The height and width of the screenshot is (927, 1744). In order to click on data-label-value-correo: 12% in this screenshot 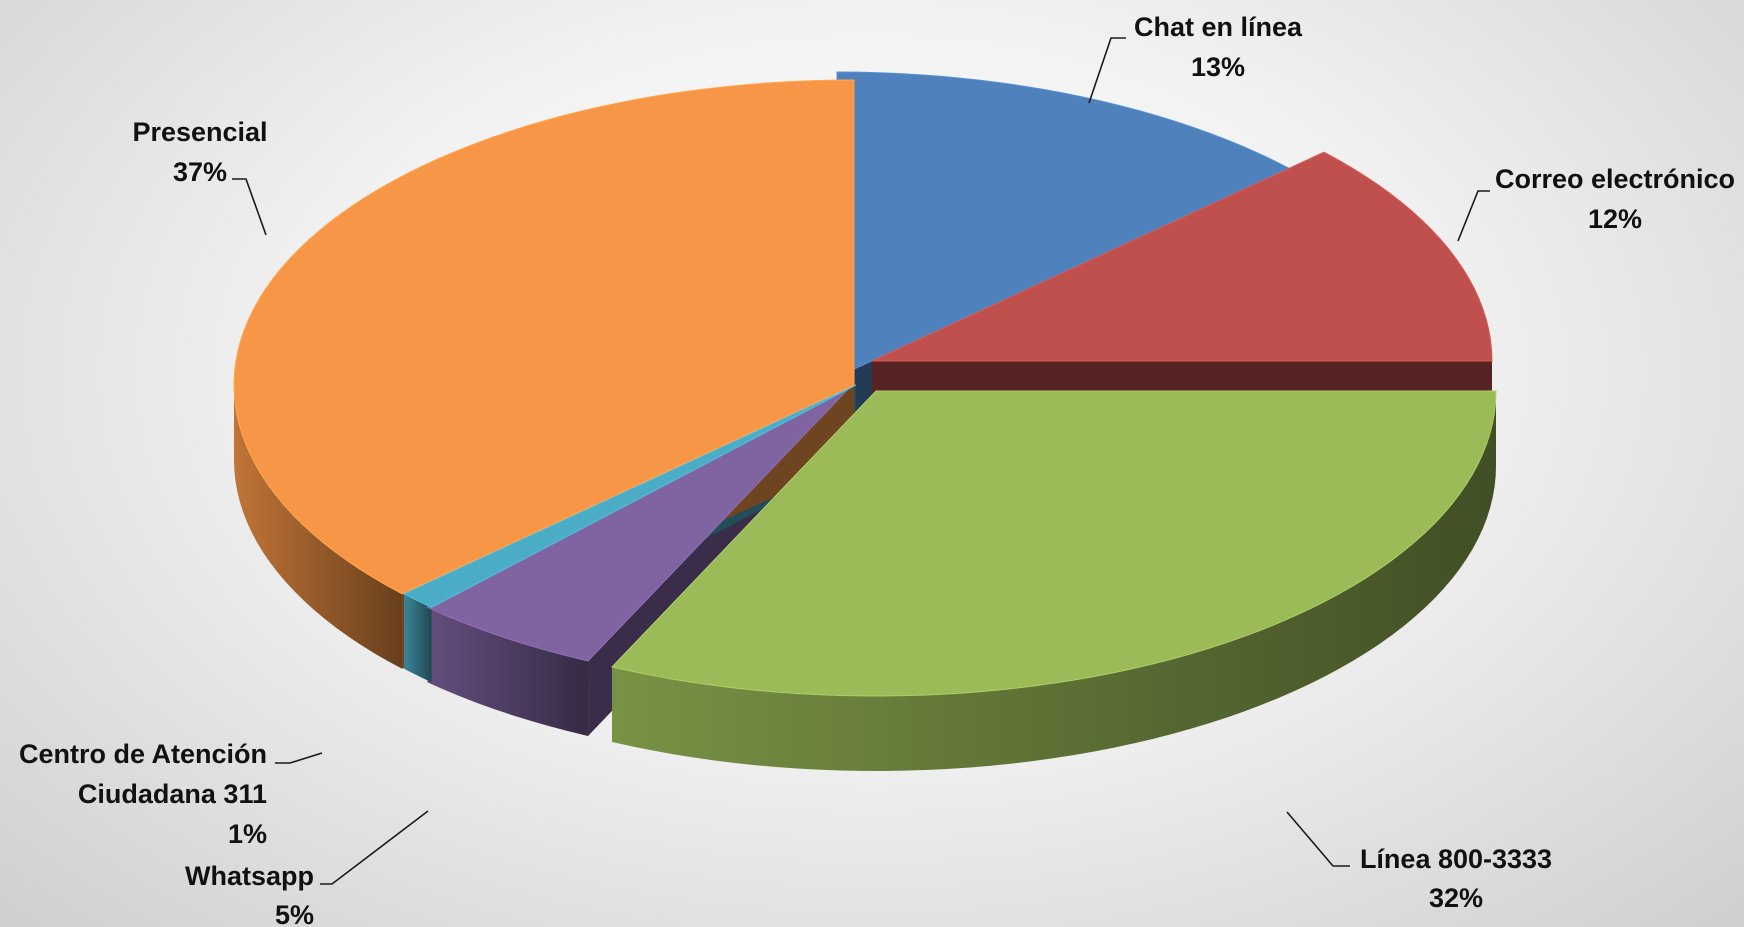, I will do `click(1615, 219)`.